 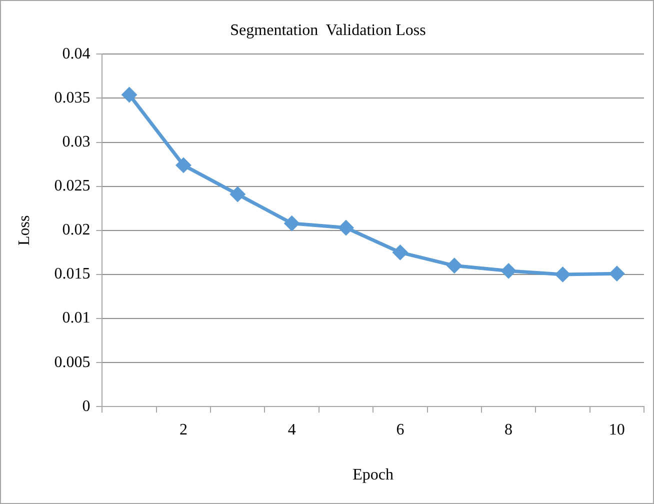 What do you see at coordinates (183, 429) in the screenshot?
I see `x-tick-label: 2` at bounding box center [183, 429].